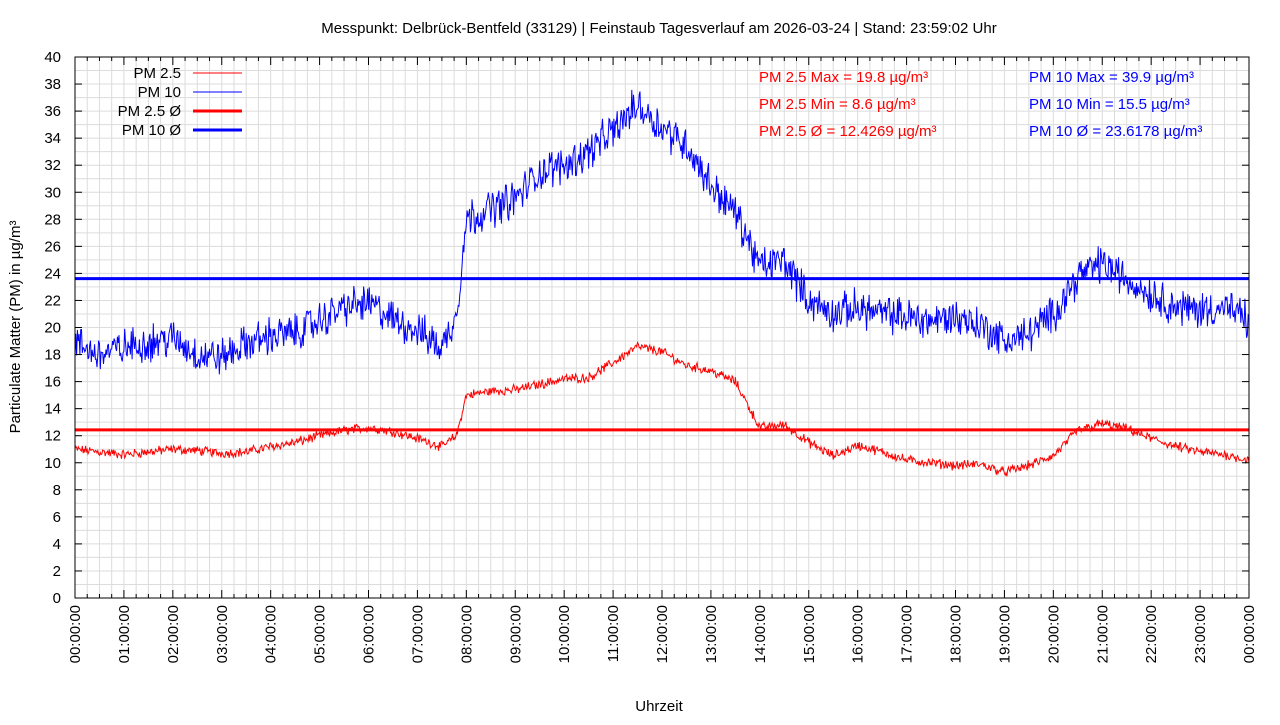 The image size is (1280, 725). What do you see at coordinates (711, 634) in the screenshot?
I see `x-tick-label: 13:00:00` at bounding box center [711, 634].